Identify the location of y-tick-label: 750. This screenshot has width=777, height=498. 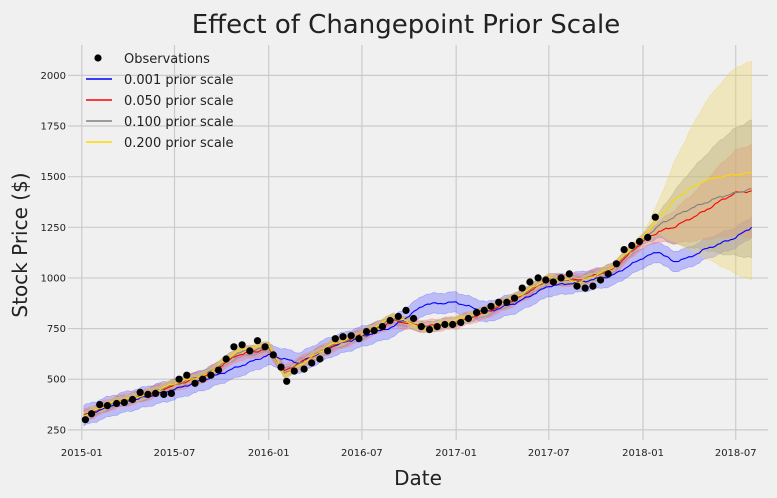
(56, 329).